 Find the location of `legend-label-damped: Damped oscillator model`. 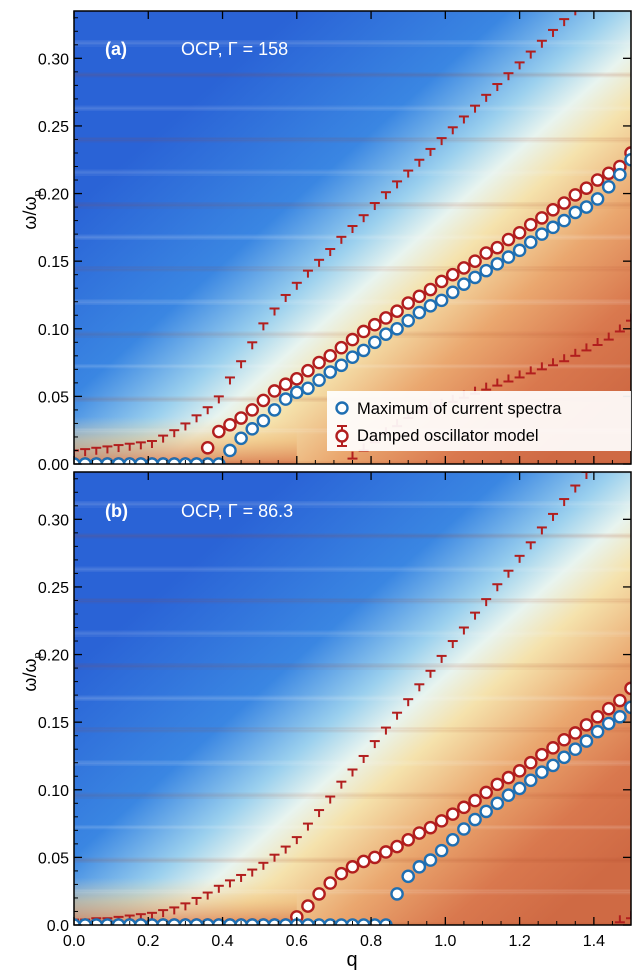

legend-label-damped: Damped oscillator model is located at coordinates (448, 436).